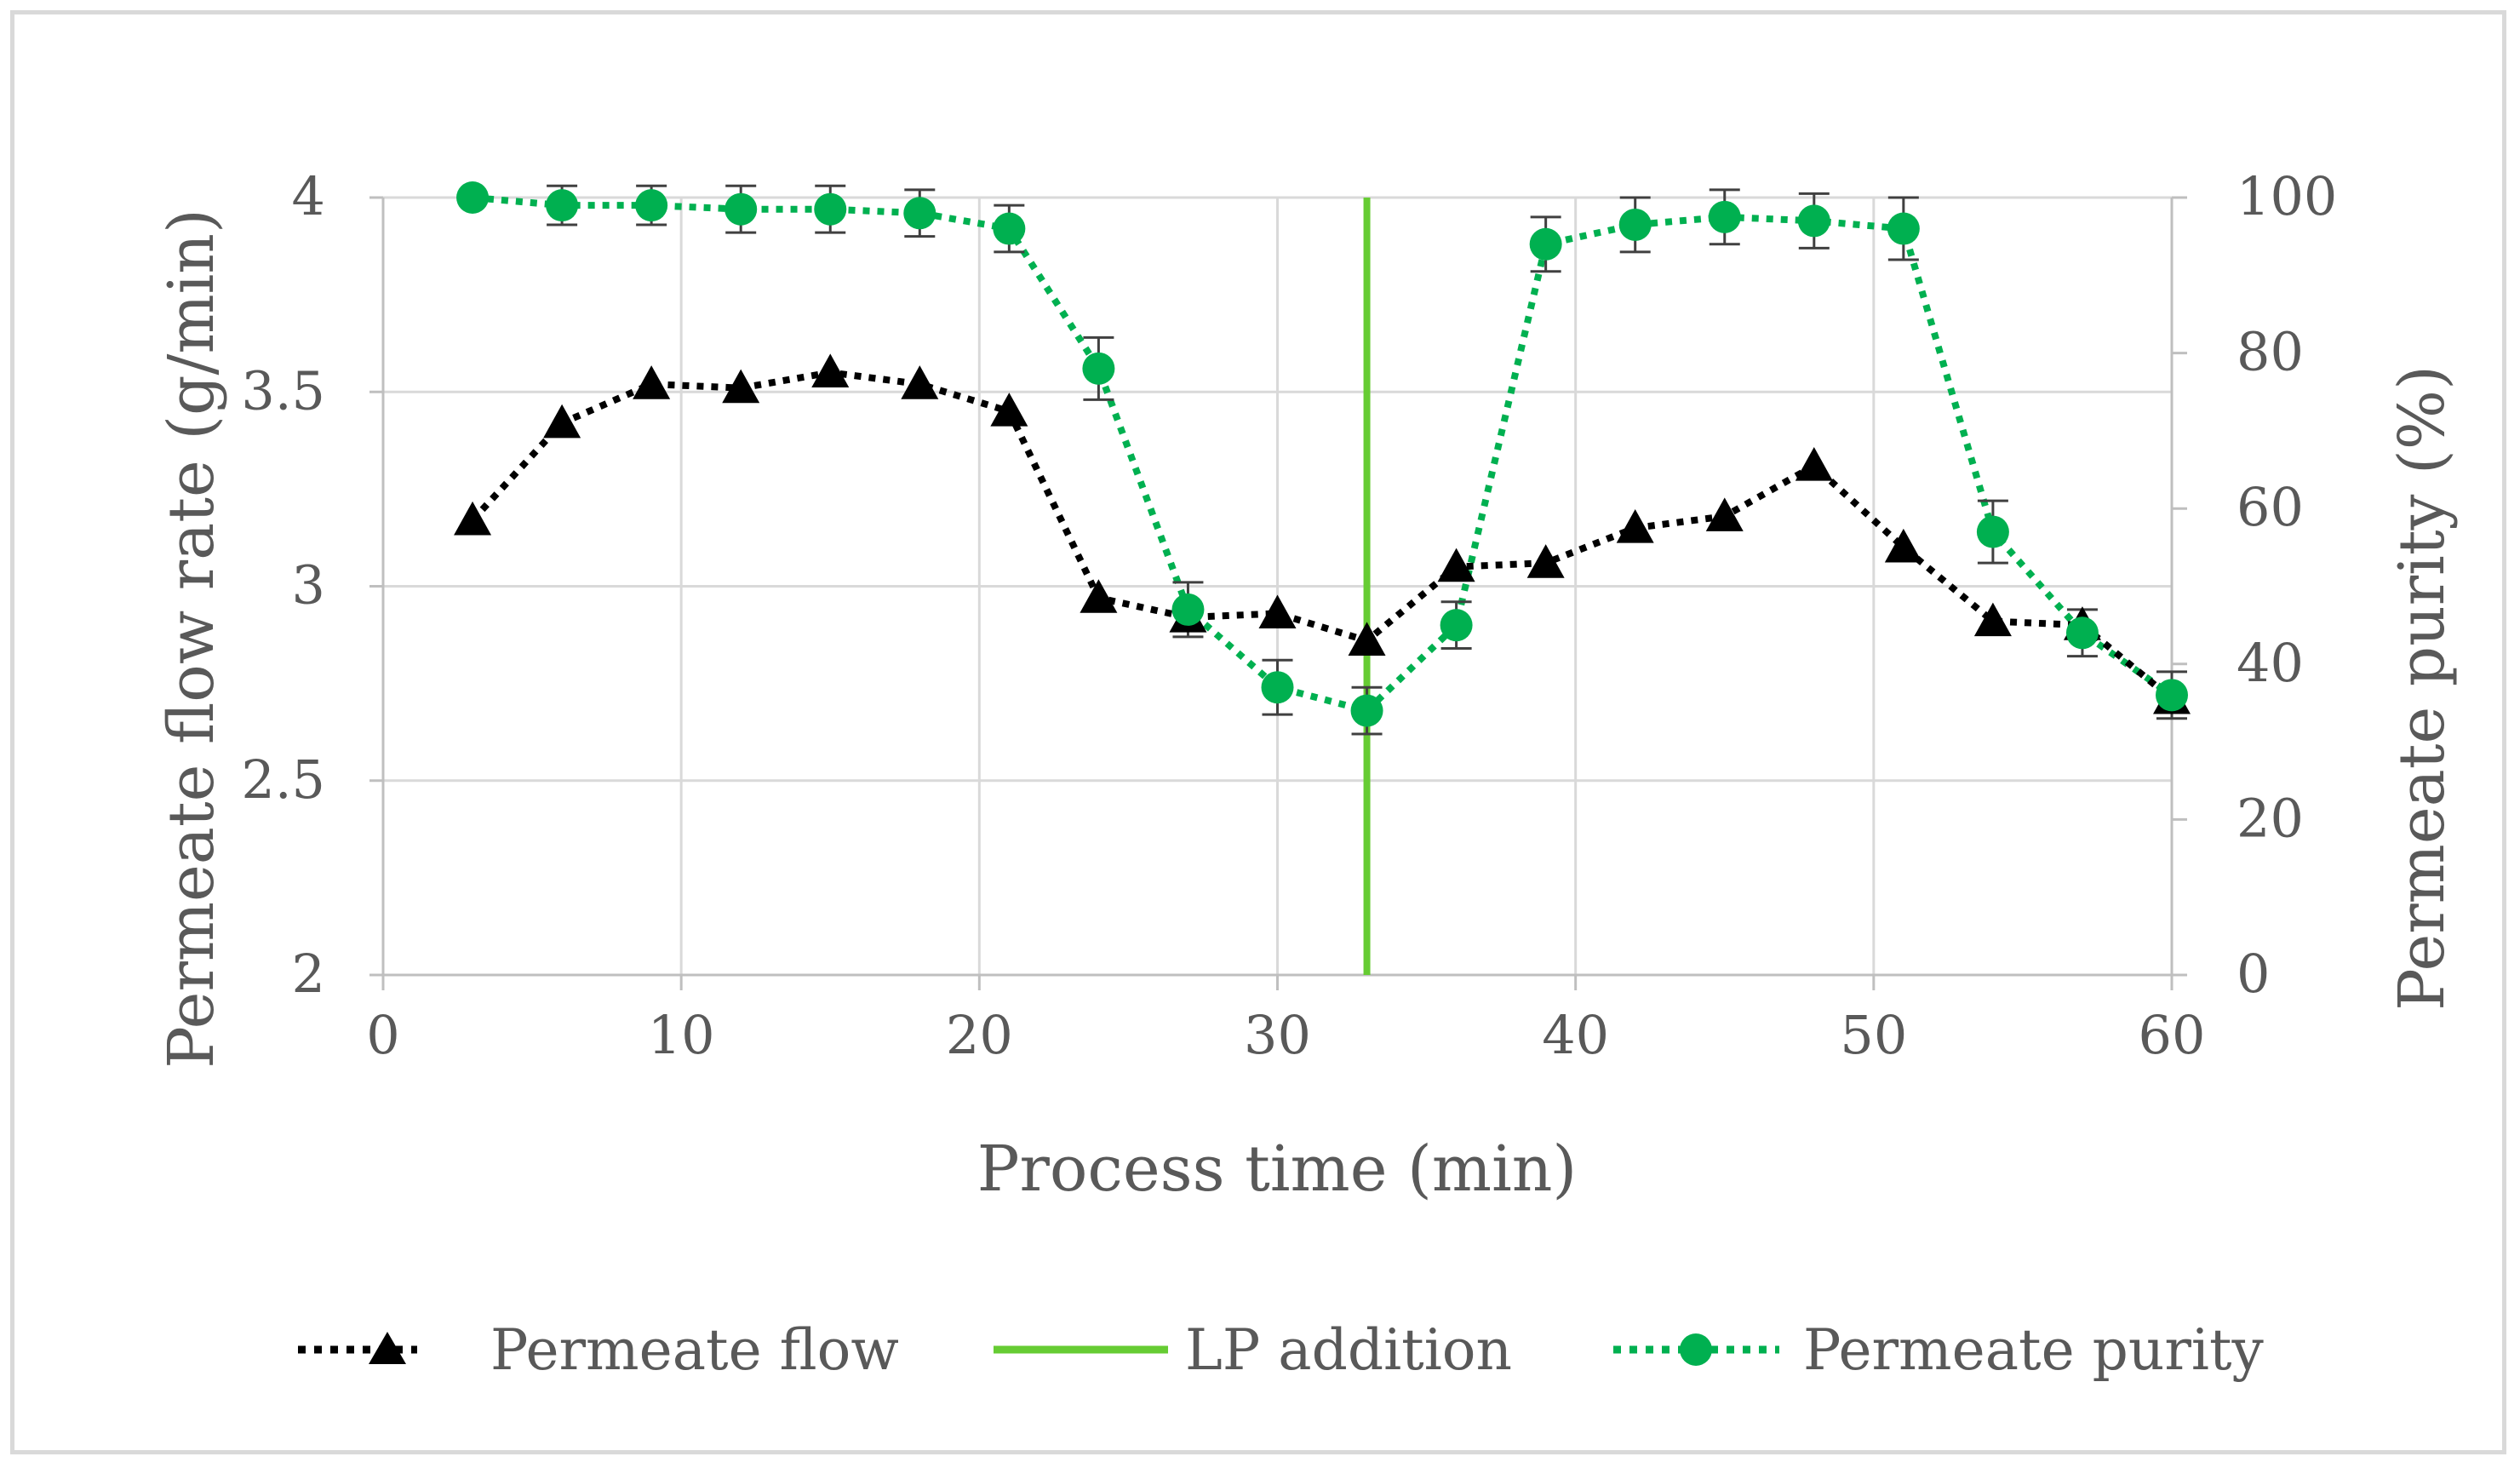 This screenshot has height=1468, width=2520. I want to click on y-left-tick-label: 2, so click(308, 974).